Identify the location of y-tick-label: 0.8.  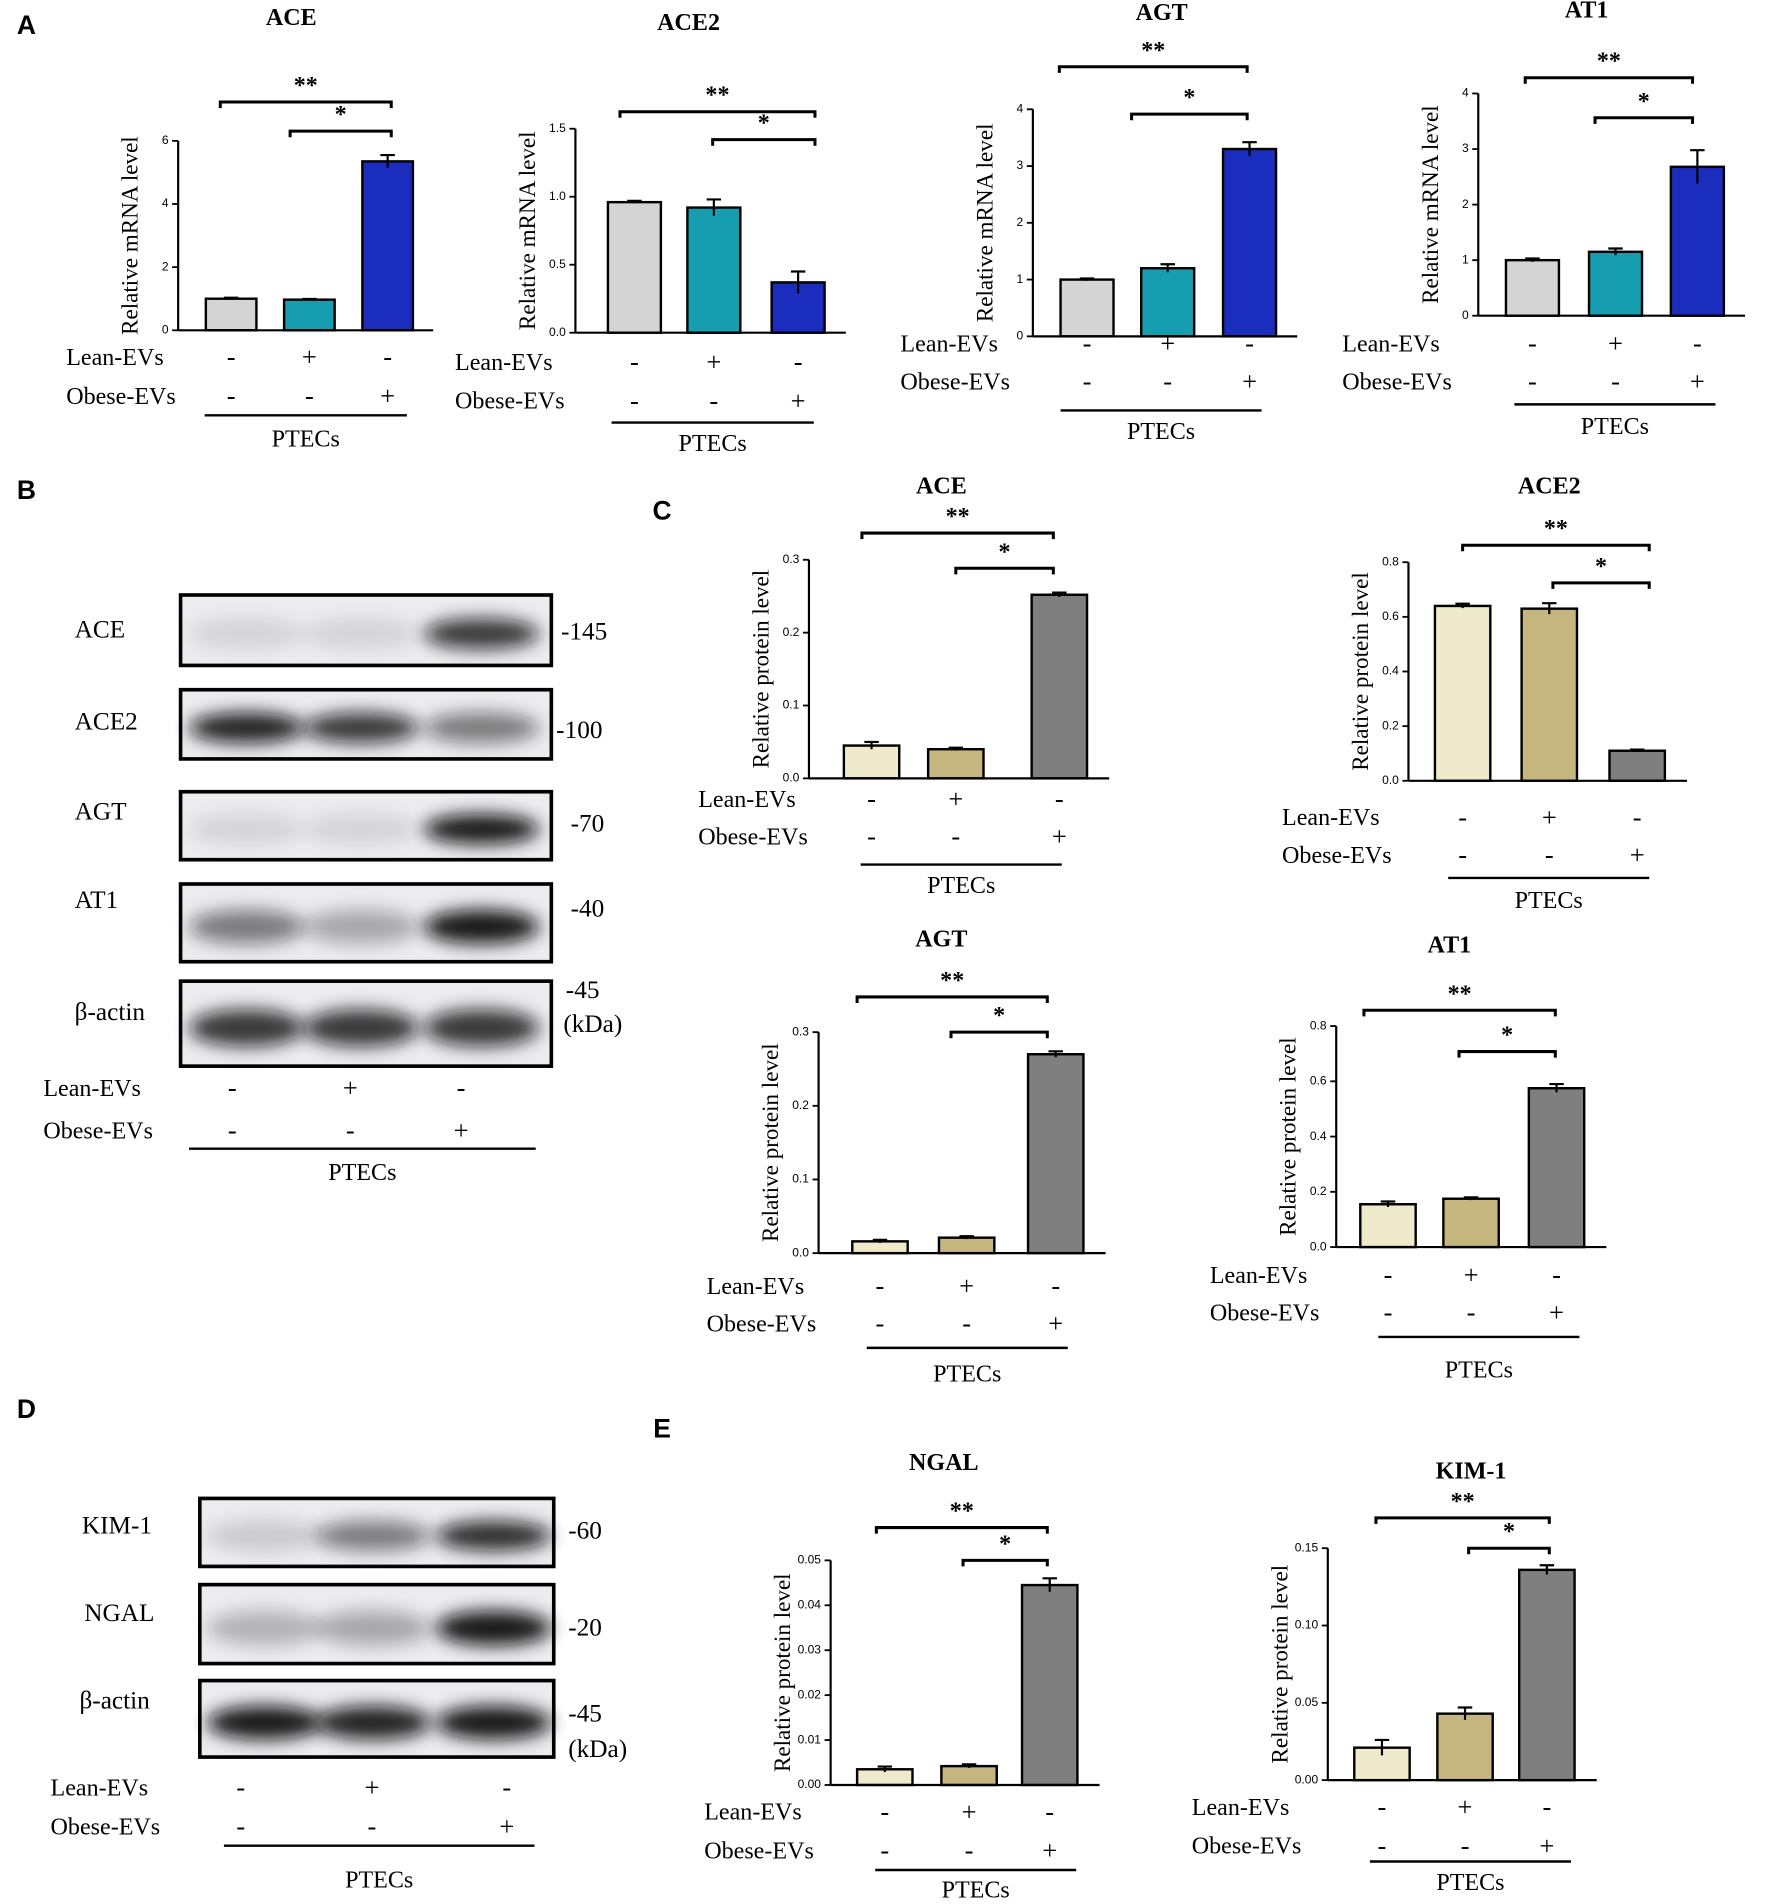
(1318, 1025).